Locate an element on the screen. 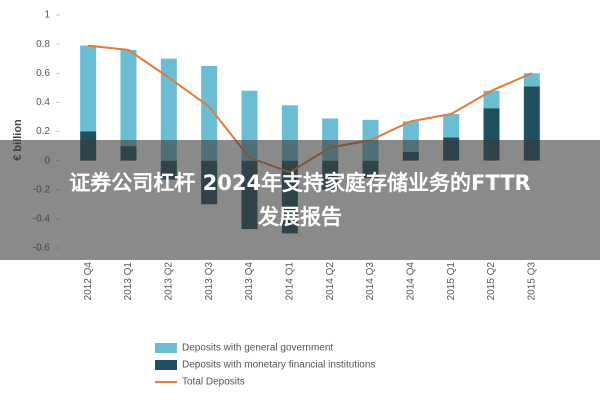 The height and width of the screenshot is (400, 600). x-tick-label: 2014 Q1 is located at coordinates (289, 281).